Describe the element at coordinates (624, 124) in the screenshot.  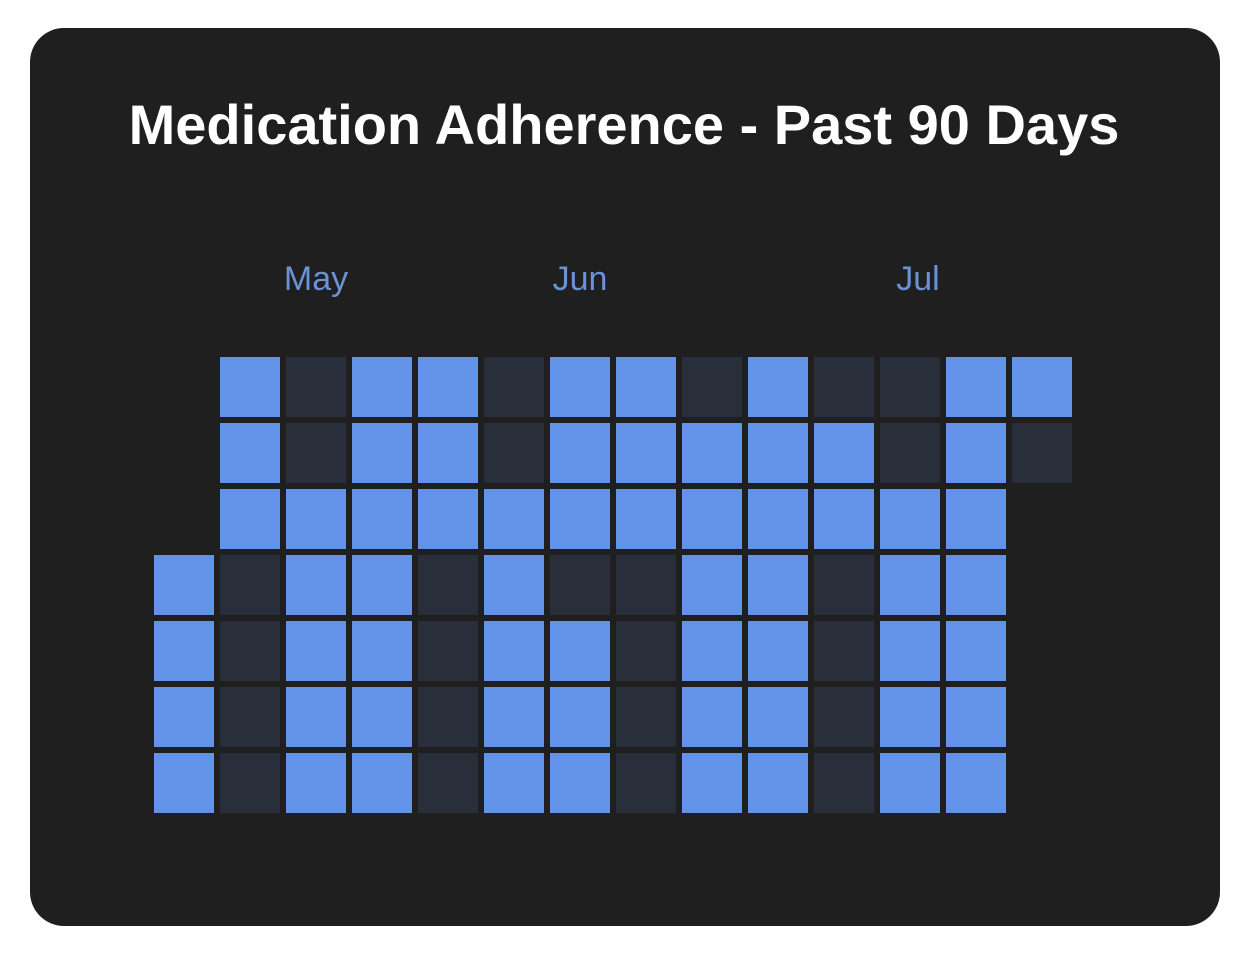
I see `chart-title: Medication Adherence - Past 90 Days` at that location.